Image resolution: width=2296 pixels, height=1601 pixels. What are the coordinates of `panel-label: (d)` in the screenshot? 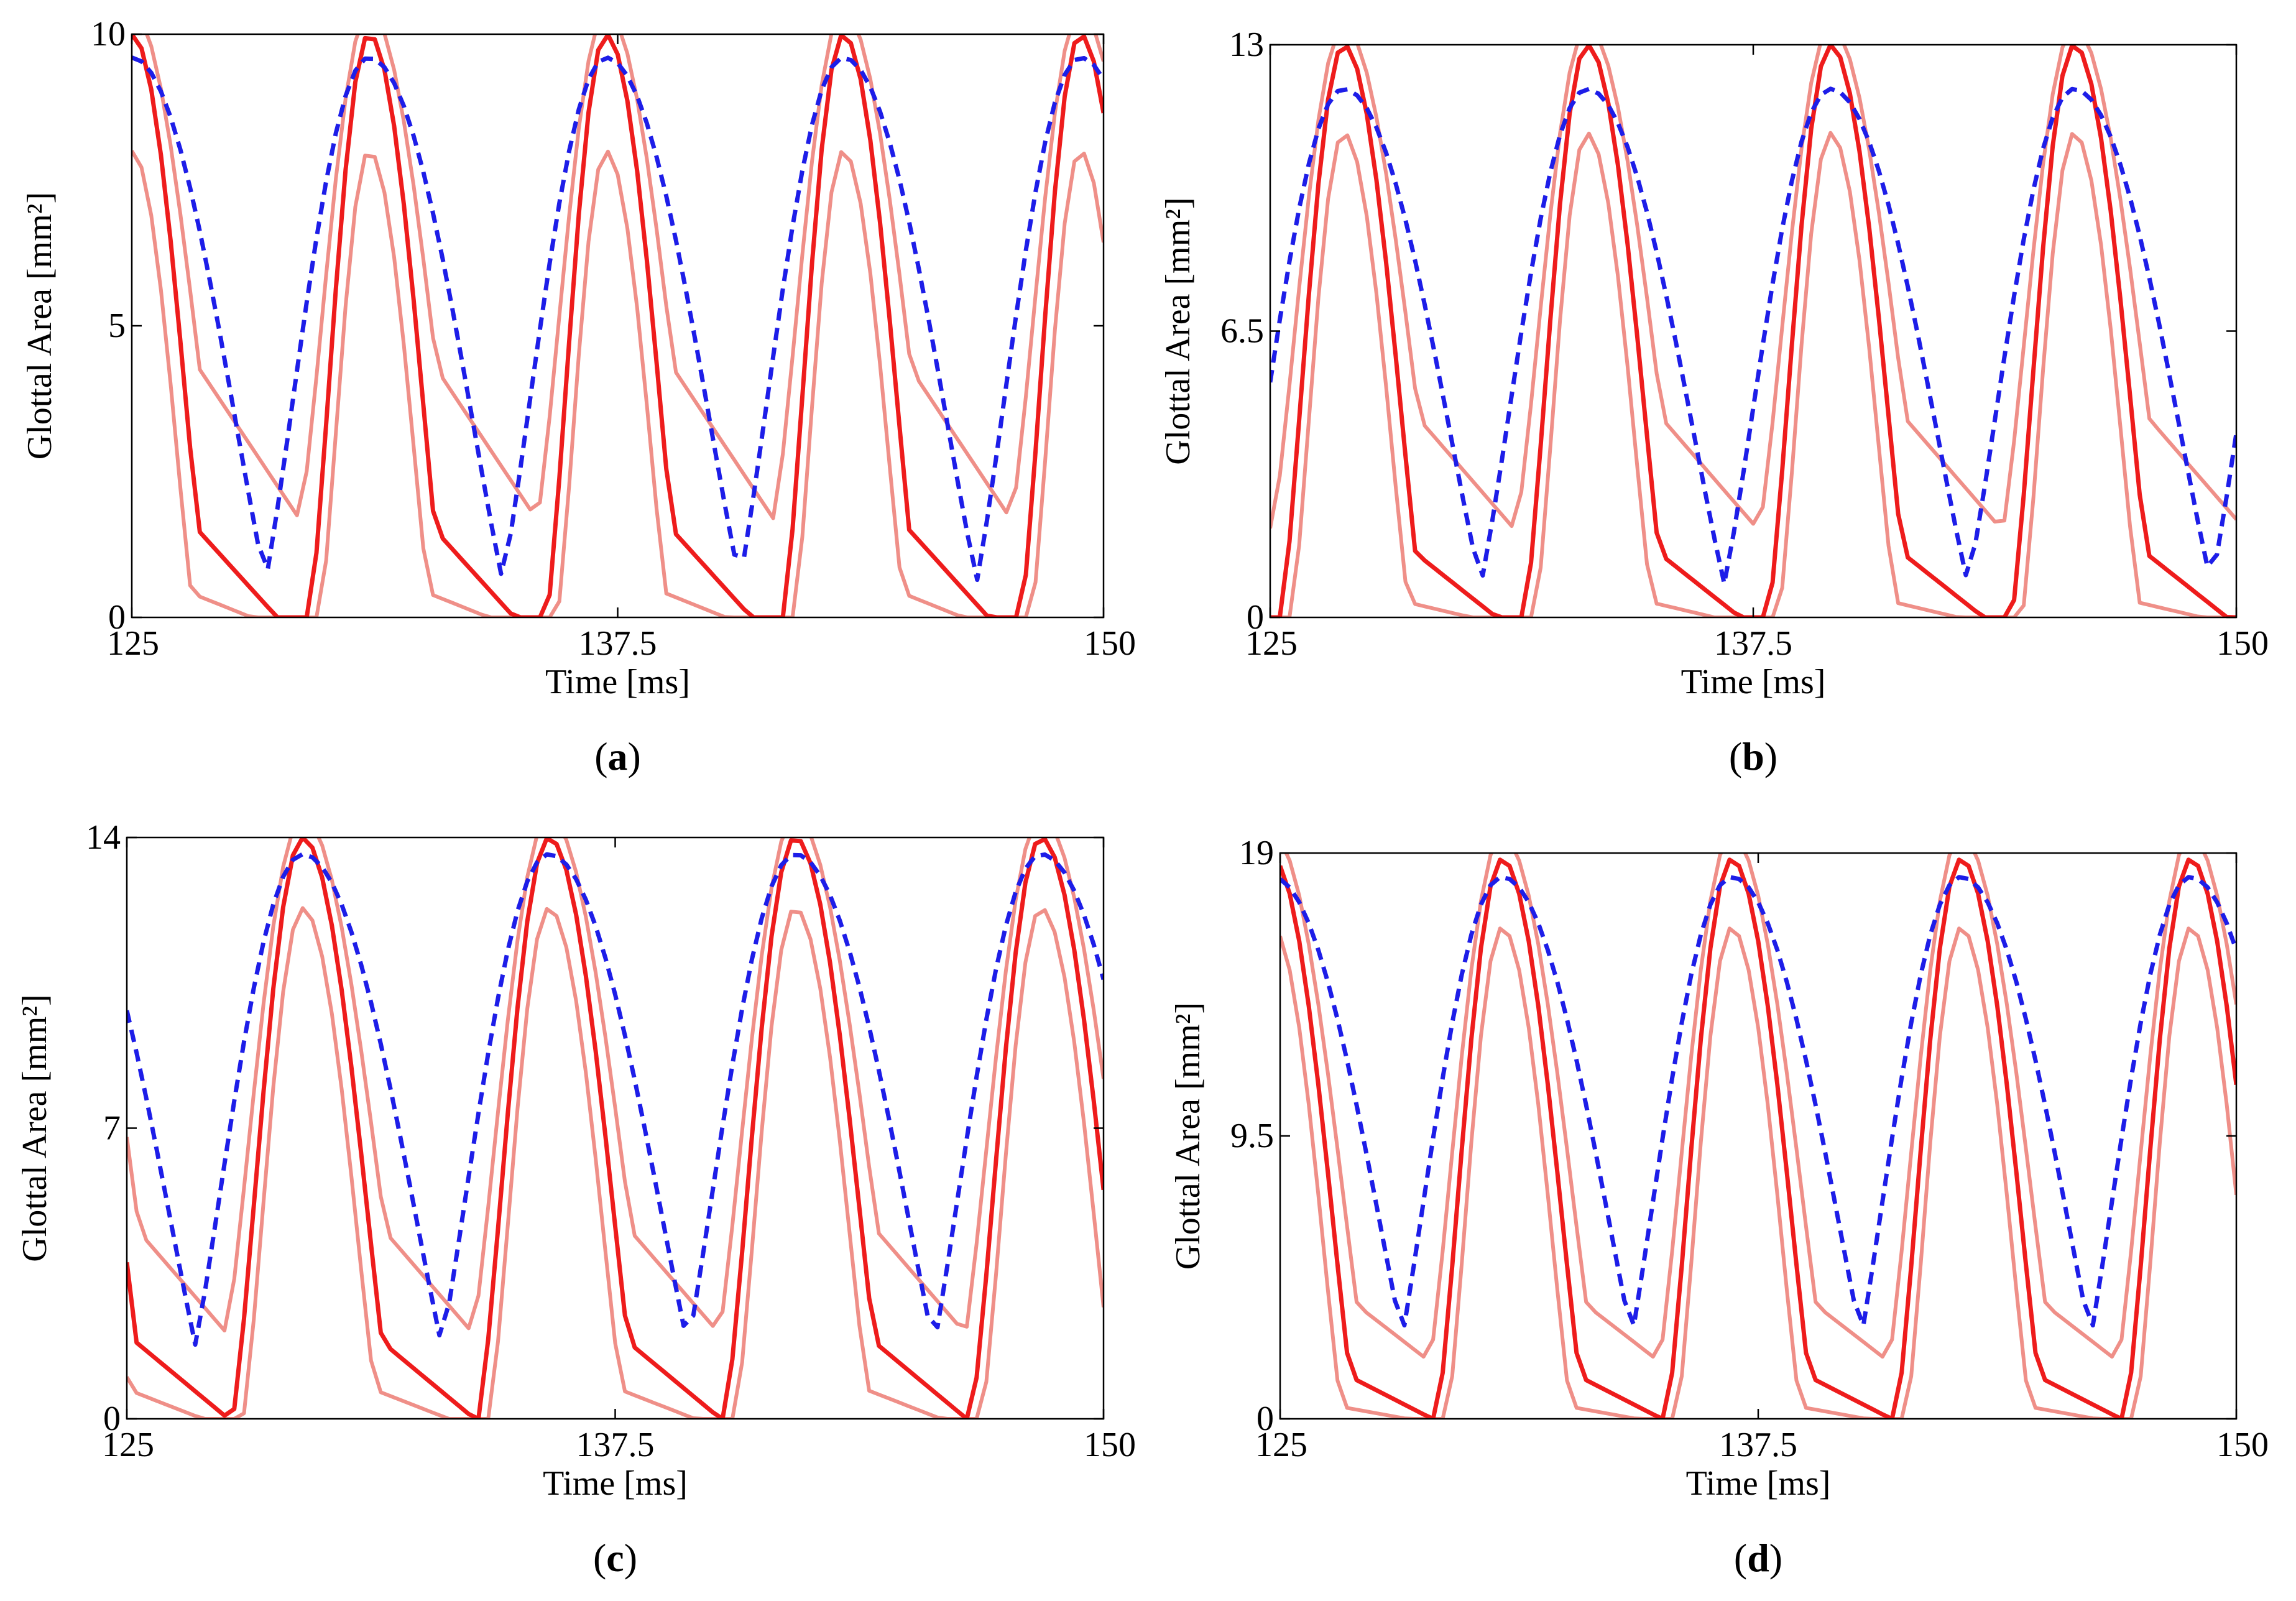 It's located at (1758, 1558).